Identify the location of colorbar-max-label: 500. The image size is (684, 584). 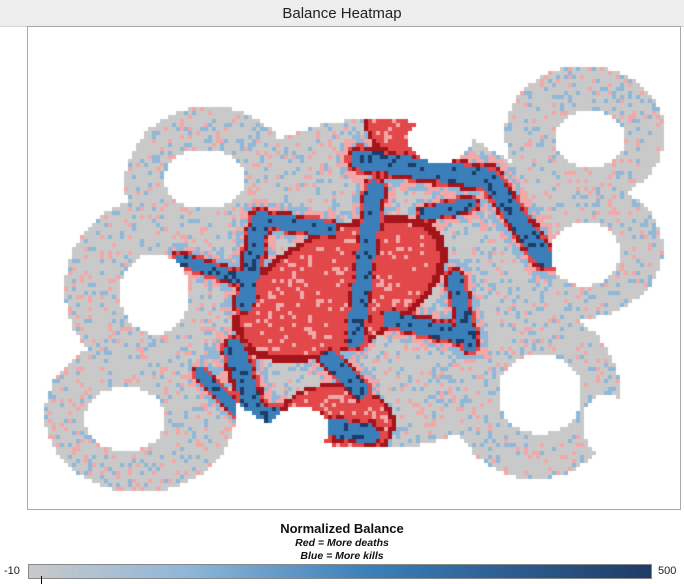
(667, 571).